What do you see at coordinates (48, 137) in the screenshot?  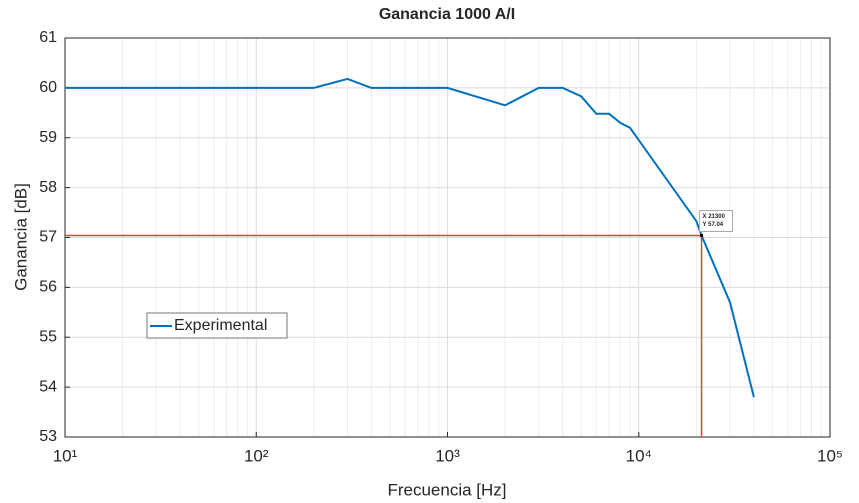 I see `y-tick-label: 59` at bounding box center [48, 137].